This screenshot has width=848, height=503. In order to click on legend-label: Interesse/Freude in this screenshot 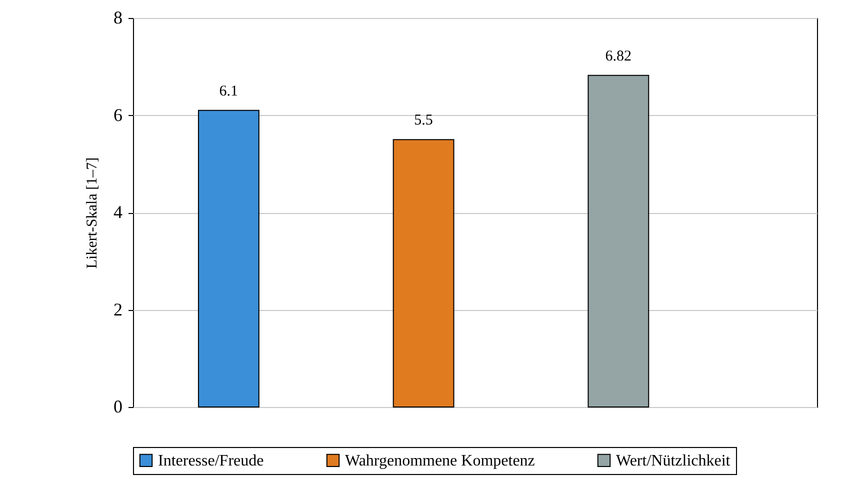, I will do `click(211, 461)`.